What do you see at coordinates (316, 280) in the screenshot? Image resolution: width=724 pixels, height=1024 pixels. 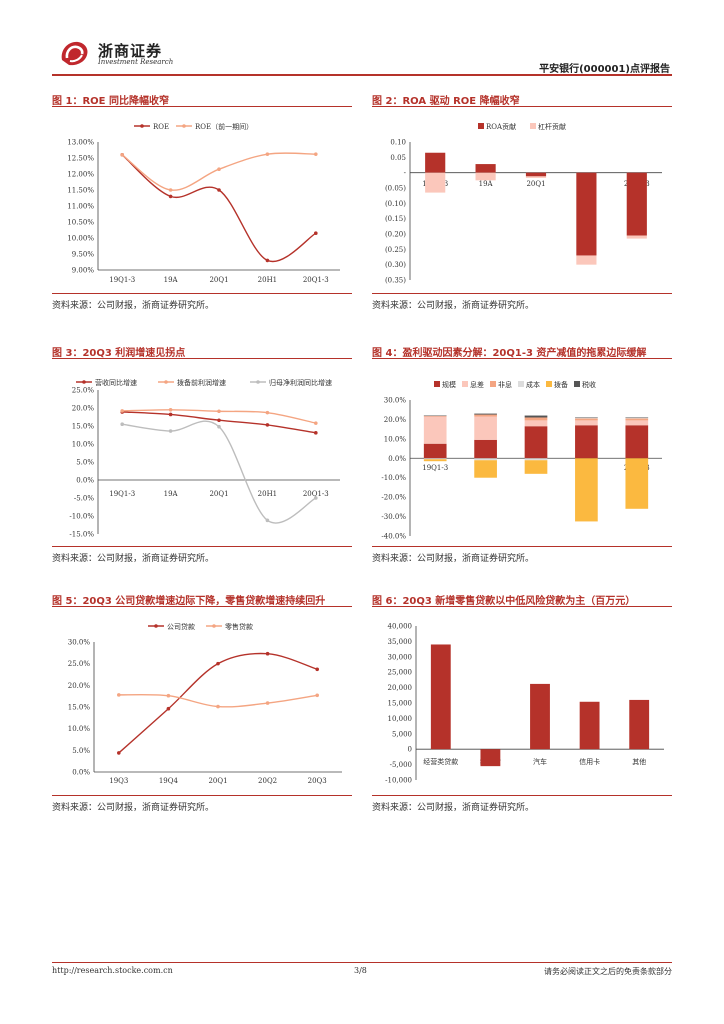 I see `x-tick-label-4: 20Q1-3` at bounding box center [316, 280].